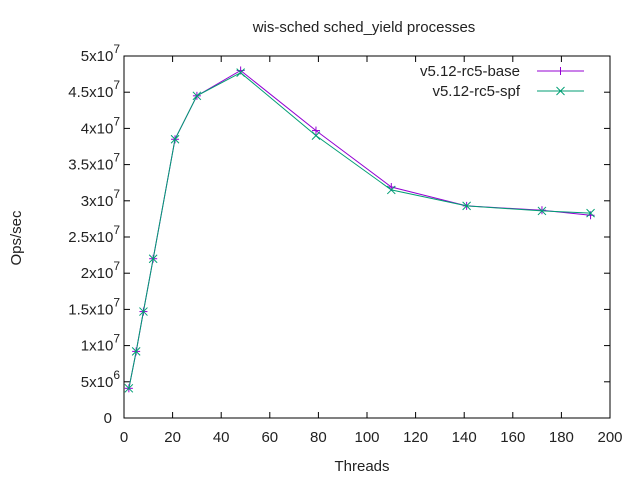  I want to click on y-tick-mantissa: 1.5x10, so click(90, 309).